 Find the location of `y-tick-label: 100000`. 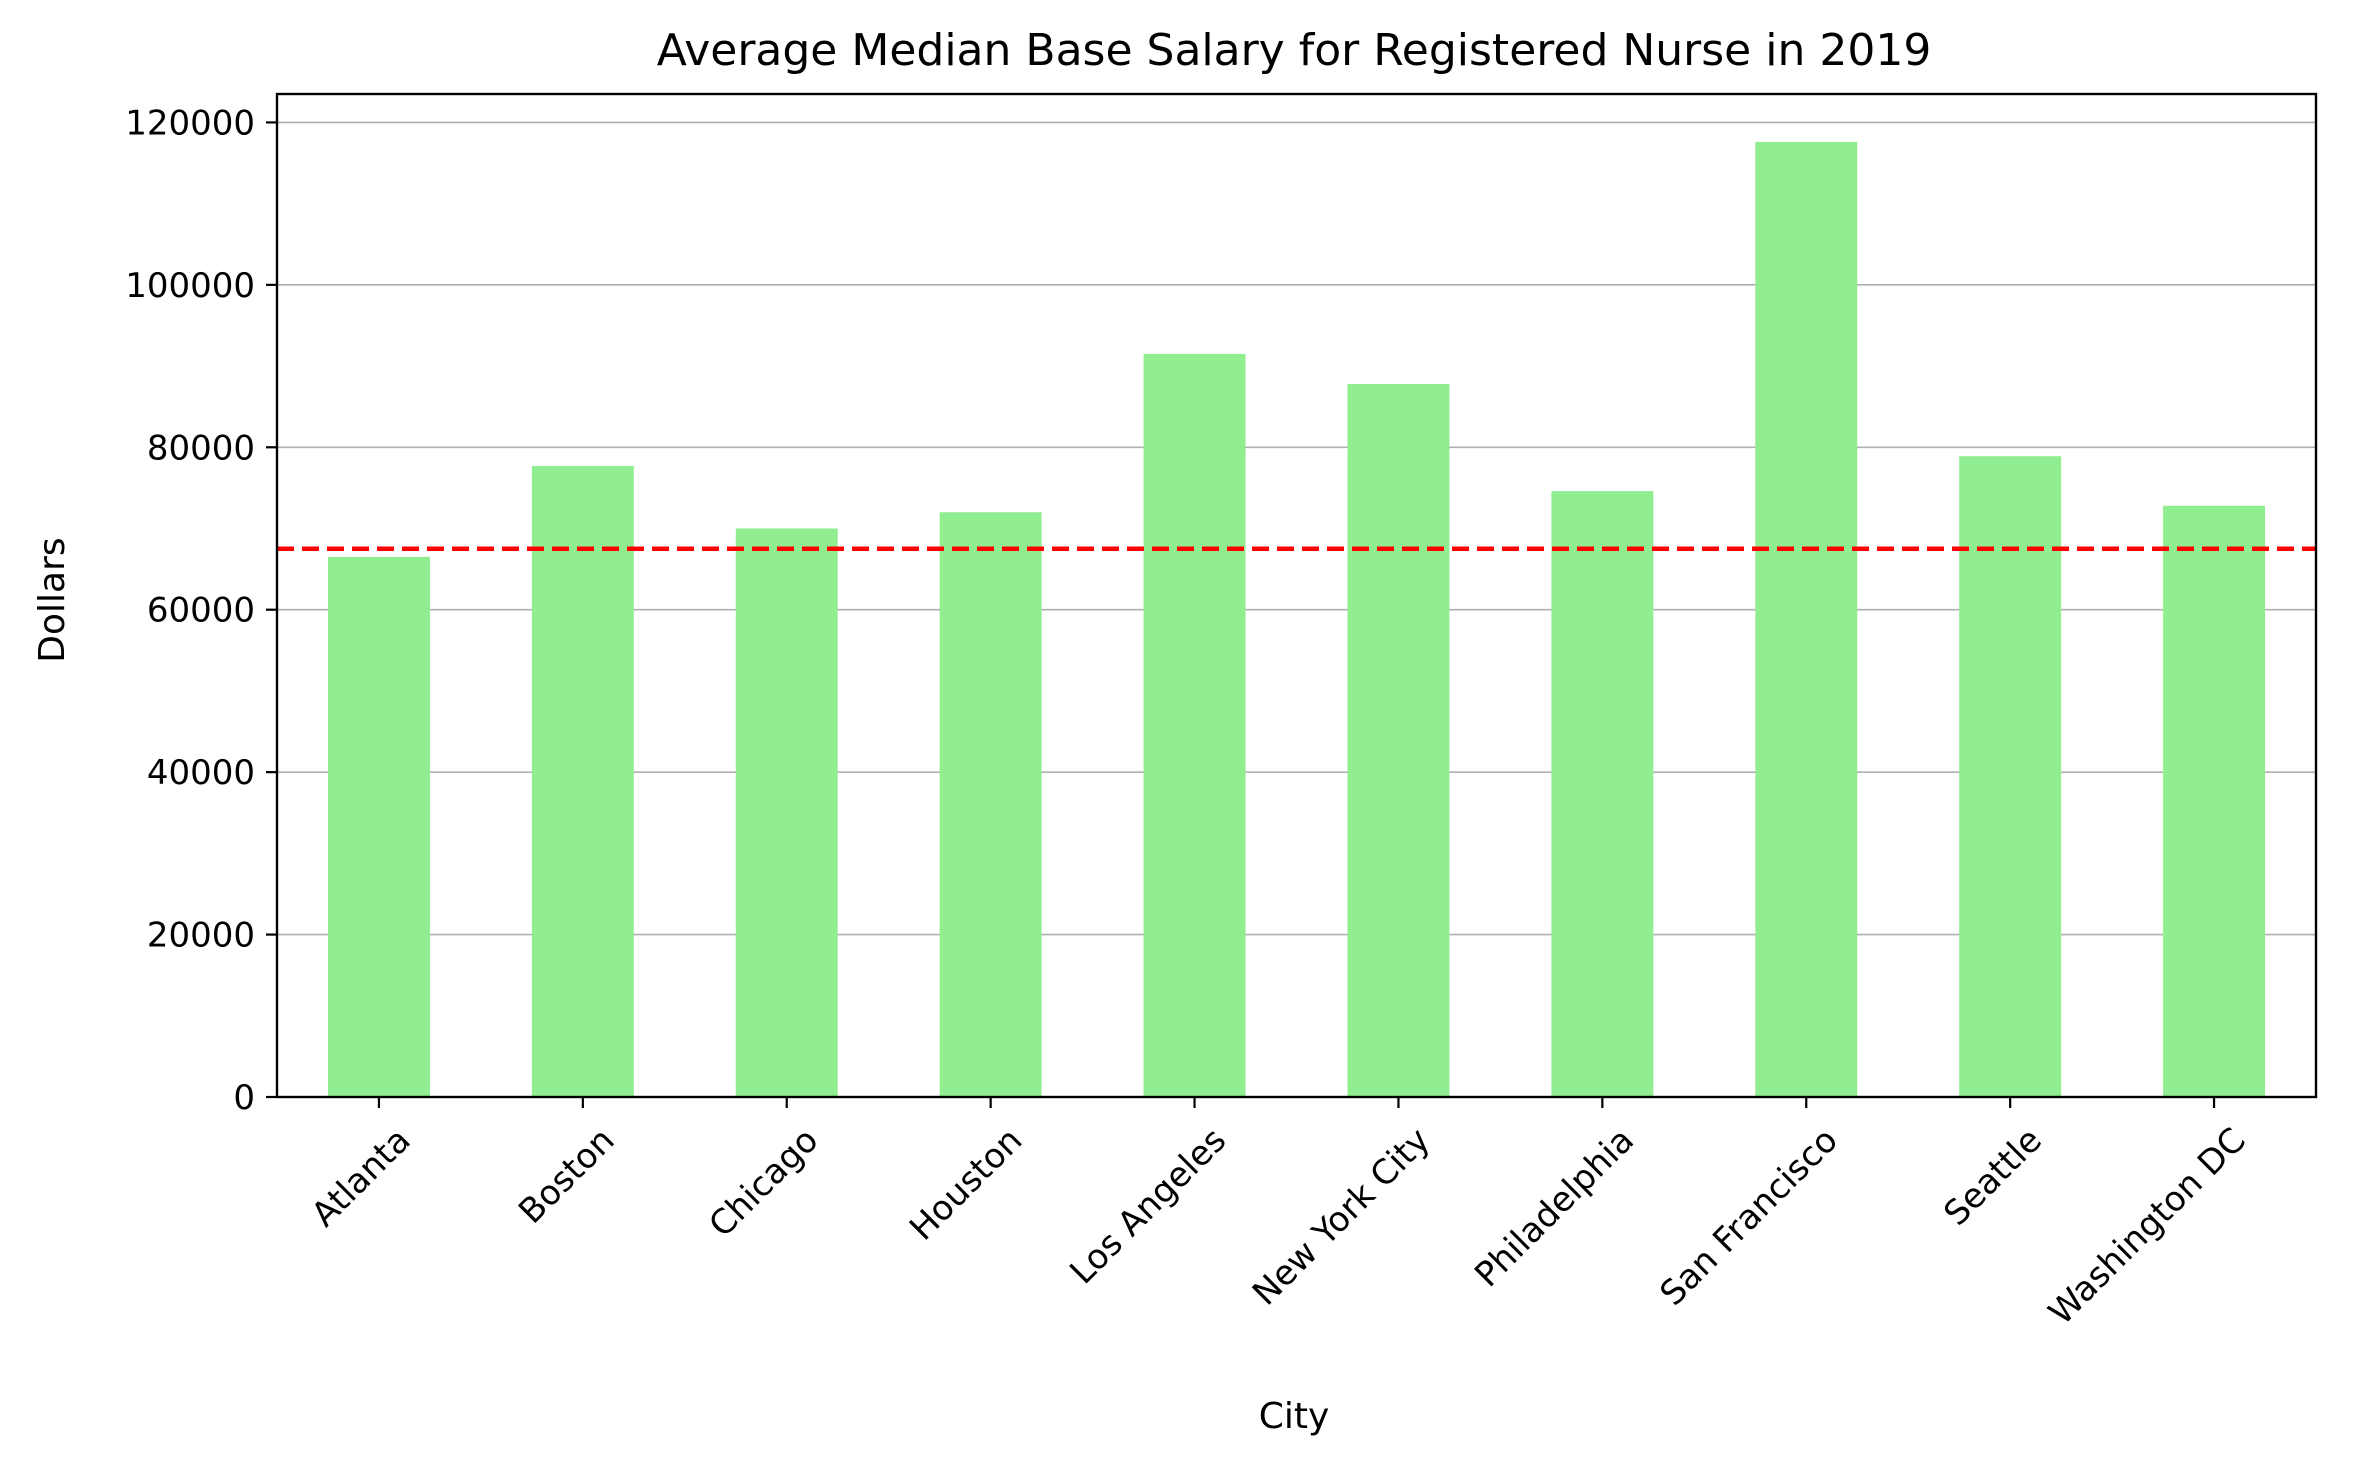

y-tick-label: 100000 is located at coordinates (190, 286).